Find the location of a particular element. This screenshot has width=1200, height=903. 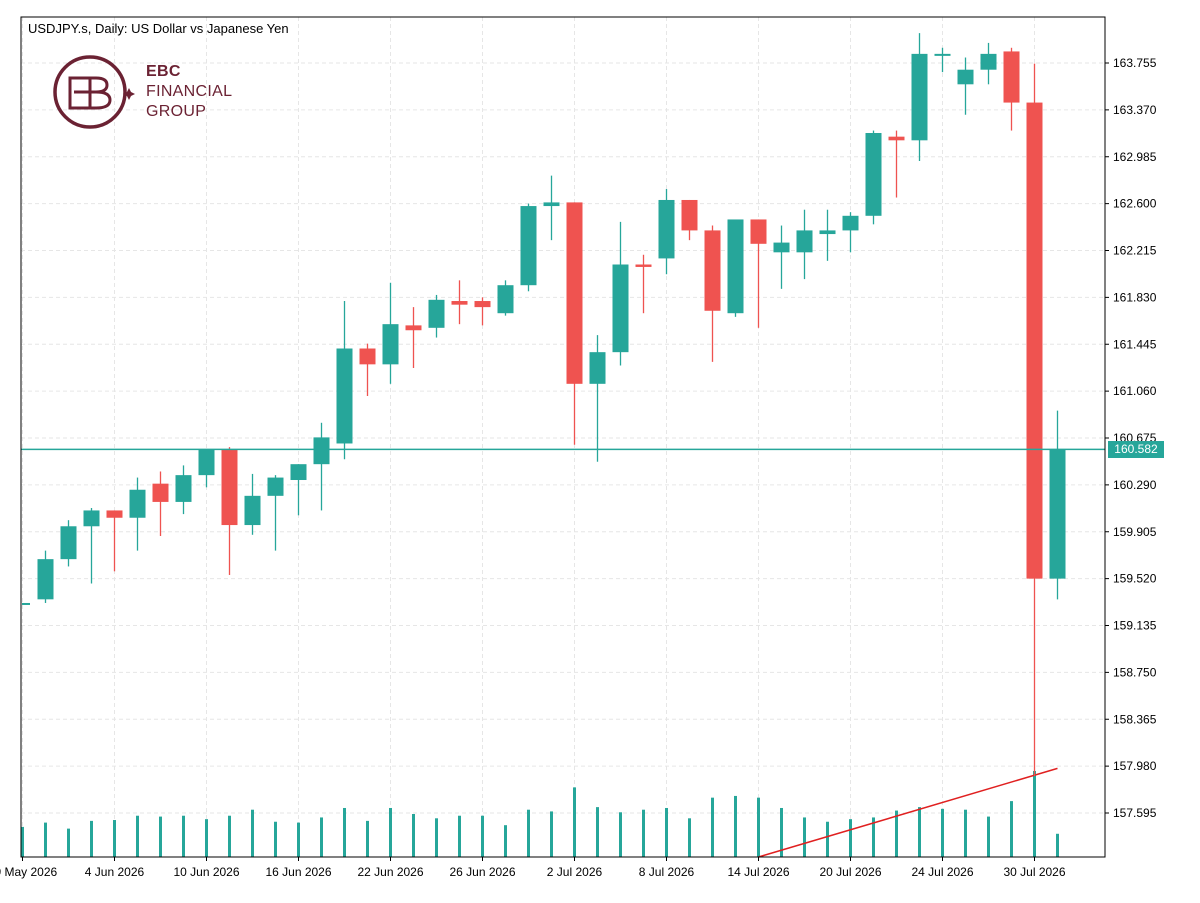

y-tick-label: 162.215 is located at coordinates (1135, 251).